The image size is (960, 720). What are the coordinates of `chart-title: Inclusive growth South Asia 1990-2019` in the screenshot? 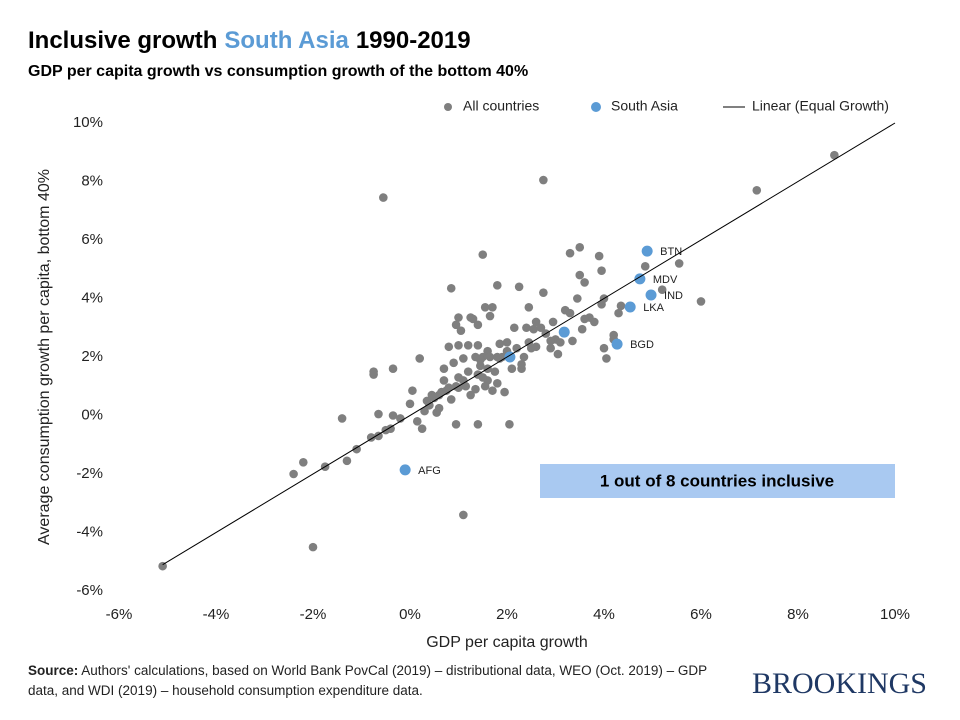 It's located at (249, 40).